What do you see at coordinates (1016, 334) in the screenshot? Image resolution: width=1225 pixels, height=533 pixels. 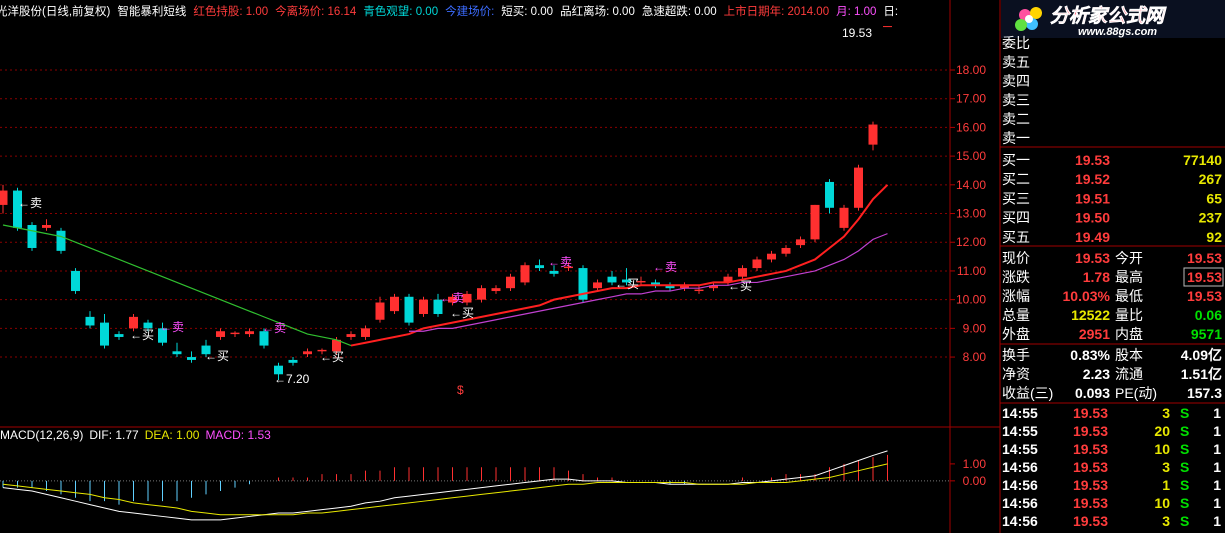 I see `quote-label: 外盘` at bounding box center [1016, 334].